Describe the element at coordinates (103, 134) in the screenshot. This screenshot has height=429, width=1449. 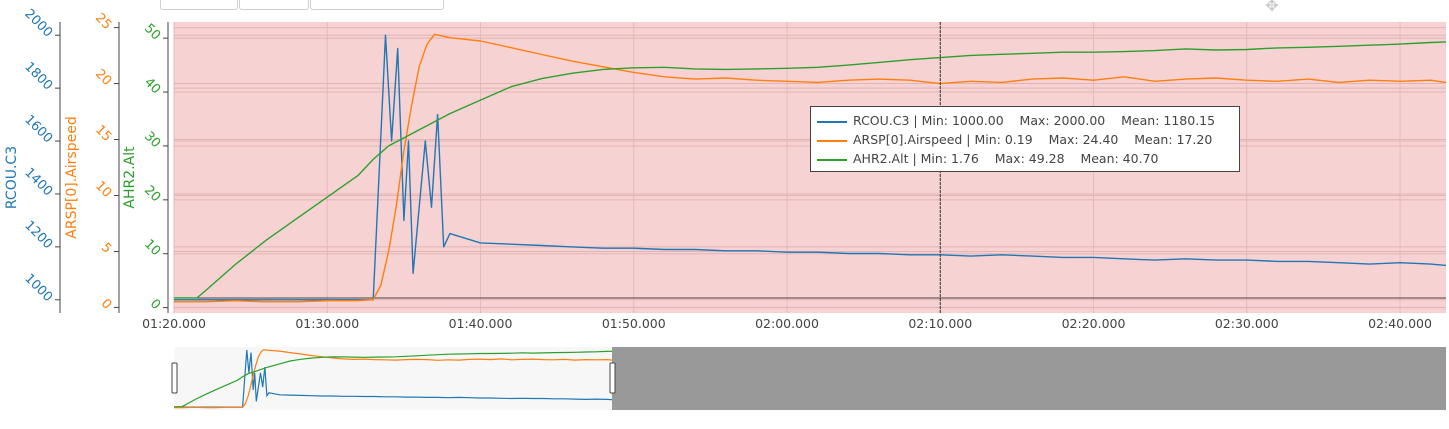
I see `y-tick-label-arsp-3: 15` at that location.